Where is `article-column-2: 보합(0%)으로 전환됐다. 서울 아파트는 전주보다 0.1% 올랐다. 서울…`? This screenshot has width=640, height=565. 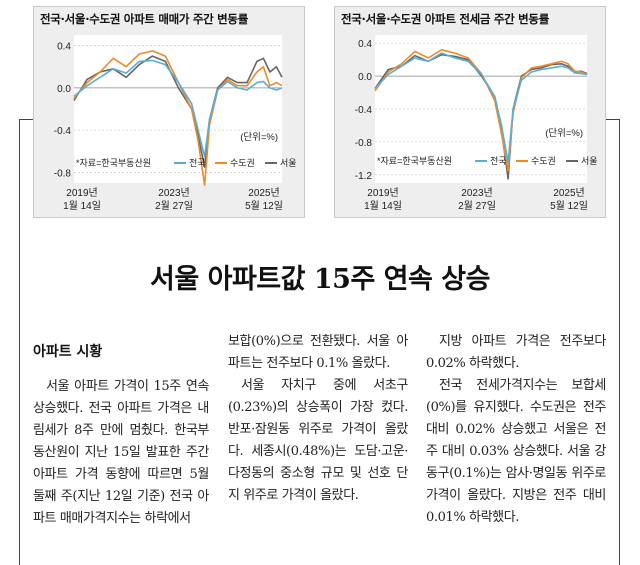 article-column-2: 보합(0%)으로 전환됐다. 서울 아파트는 전주보다 0.1% 올랐다. 서울… is located at coordinates (318, 419).